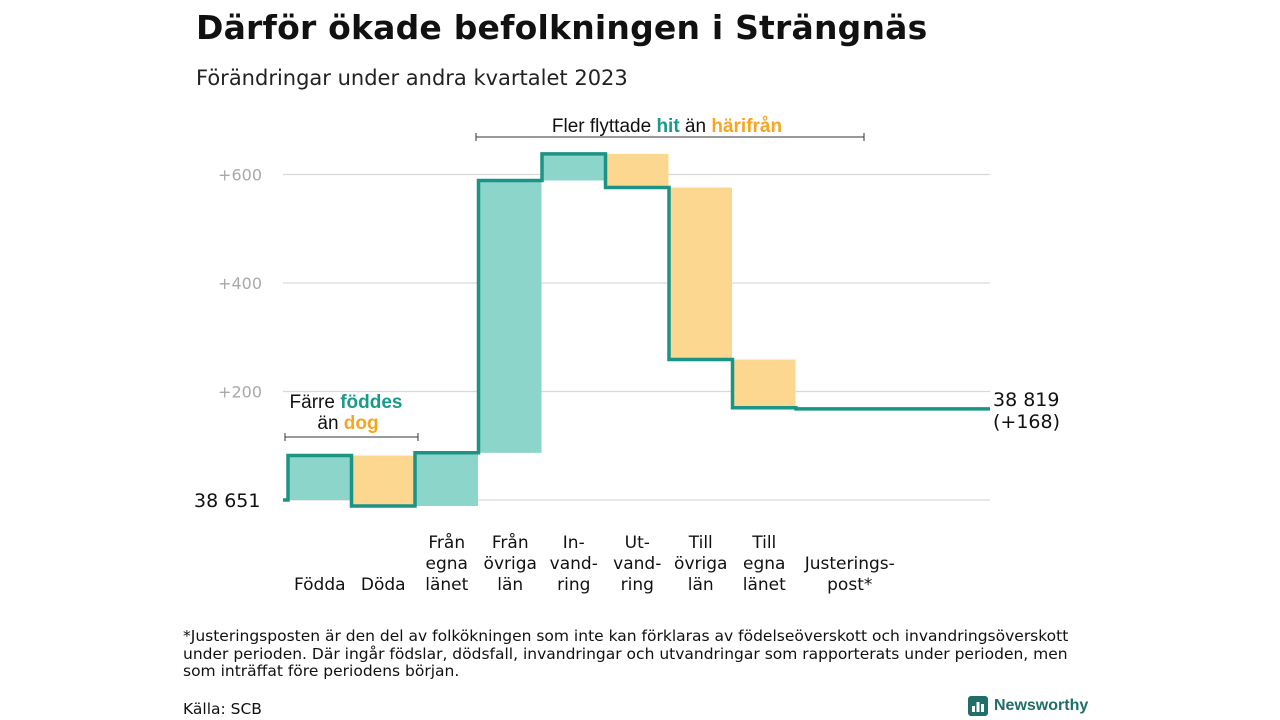 The height and width of the screenshot is (720, 1280). What do you see at coordinates (361, 423) in the screenshot?
I see `annotation-highlight-deaths: dog` at bounding box center [361, 423].